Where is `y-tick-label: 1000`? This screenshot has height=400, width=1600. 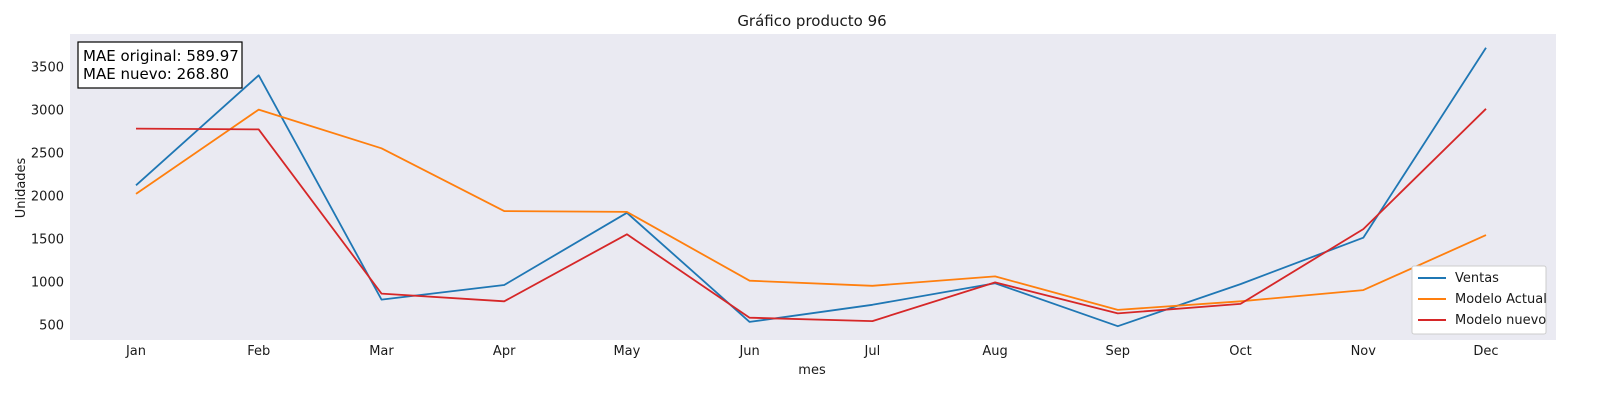 y-tick-label: 1000 is located at coordinates (47, 283).